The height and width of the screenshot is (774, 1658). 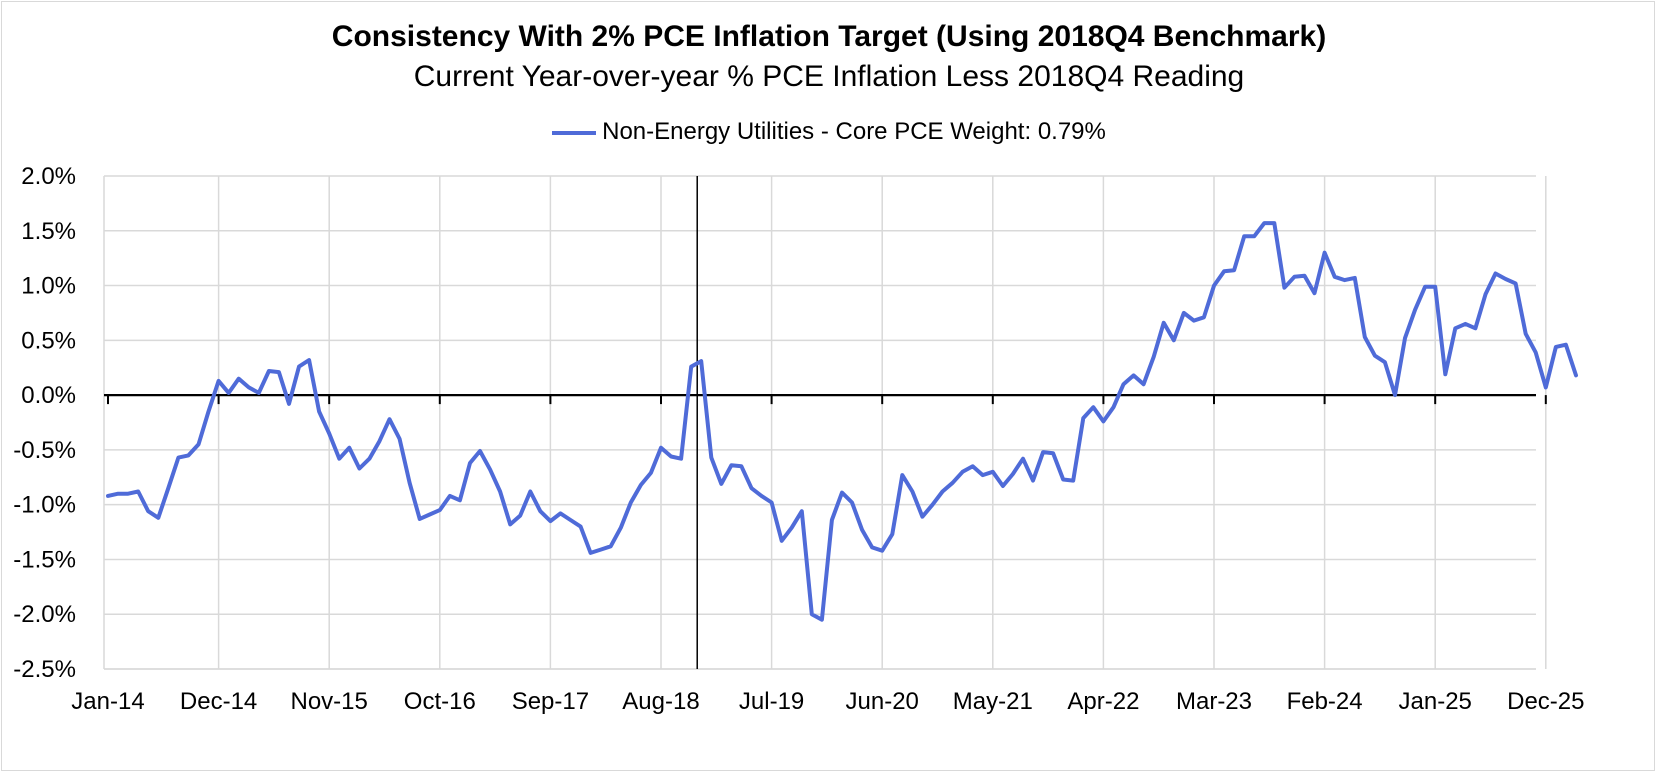 What do you see at coordinates (329, 701) in the screenshot?
I see `x-tick-label: Nov-15` at bounding box center [329, 701].